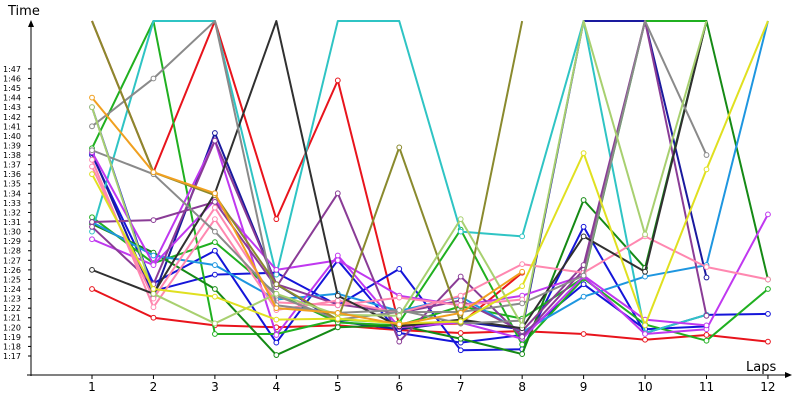 This screenshot has width=800, height=400. Describe the element at coordinates (12, 145) in the screenshot. I see `y-tick-label: 1:39` at that location.